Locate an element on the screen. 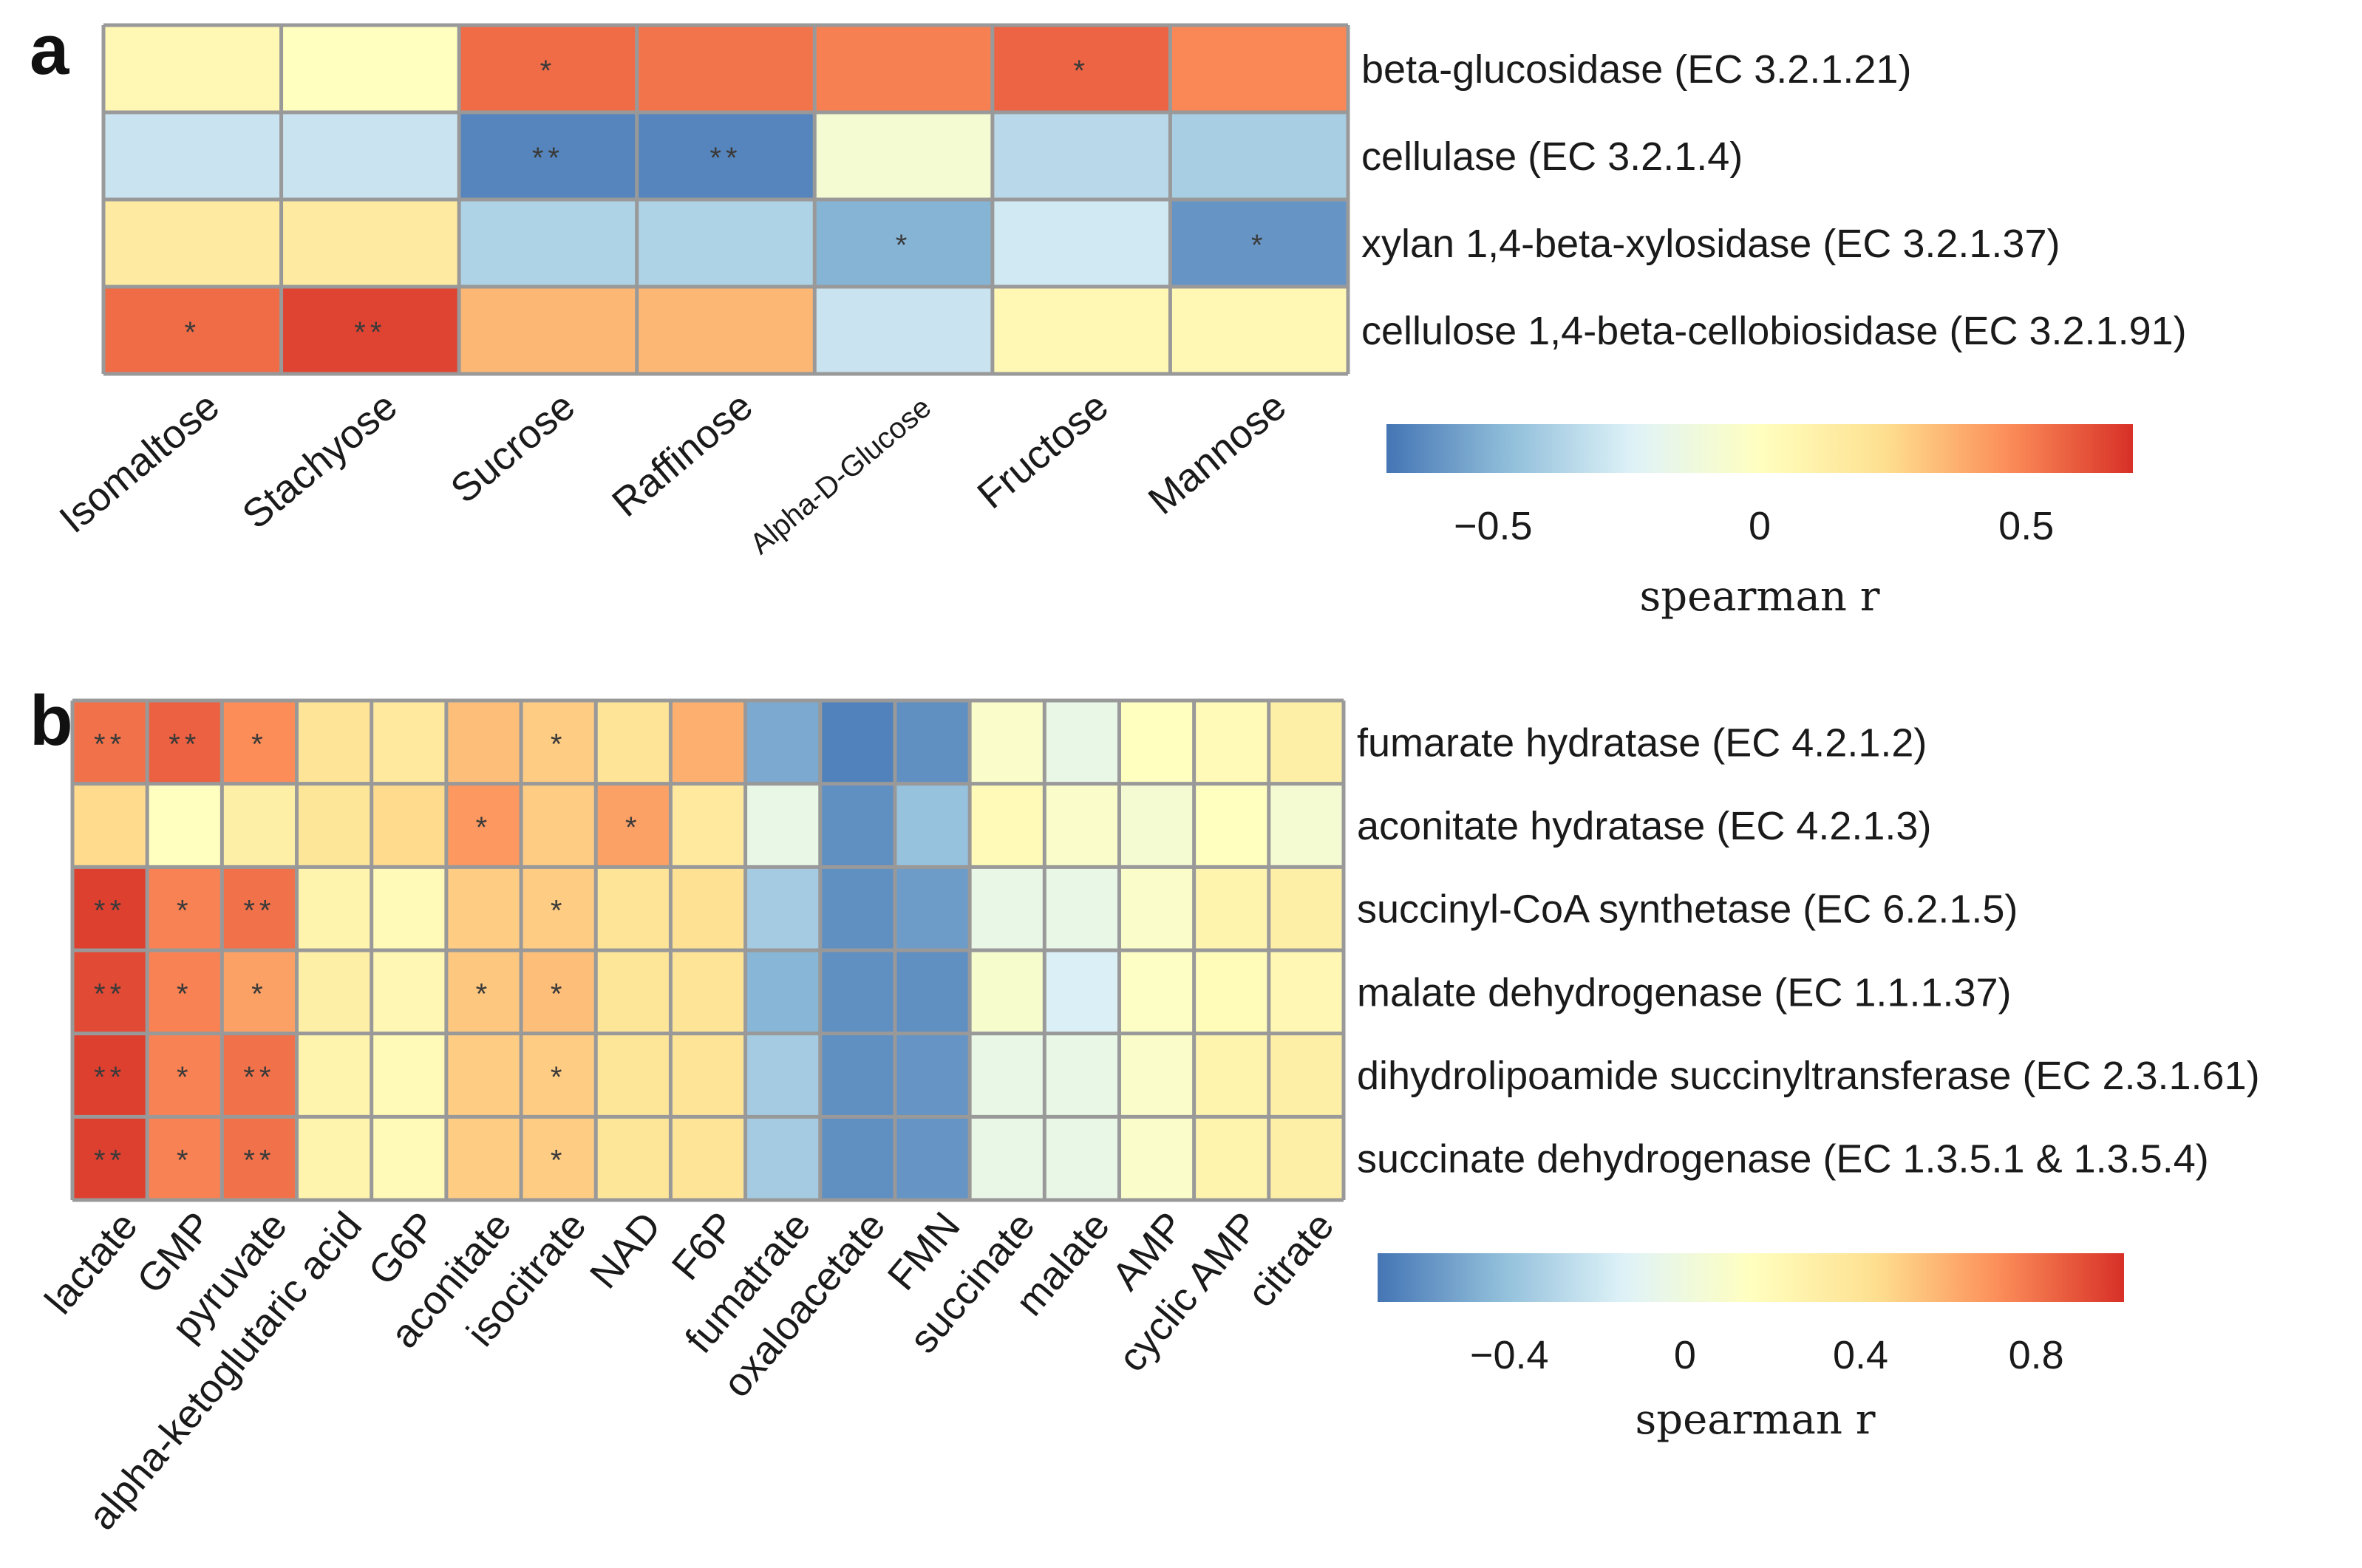  a-significance-r0-c2: * is located at coordinates (548, 71).